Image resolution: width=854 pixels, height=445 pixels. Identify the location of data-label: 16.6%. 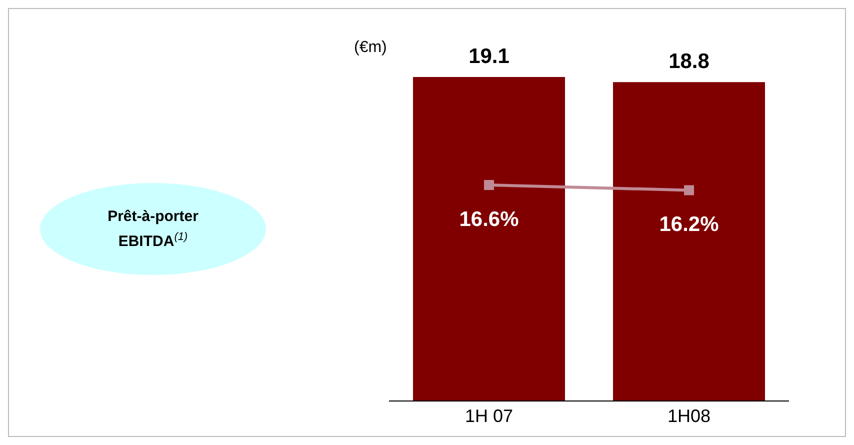
(489, 219).